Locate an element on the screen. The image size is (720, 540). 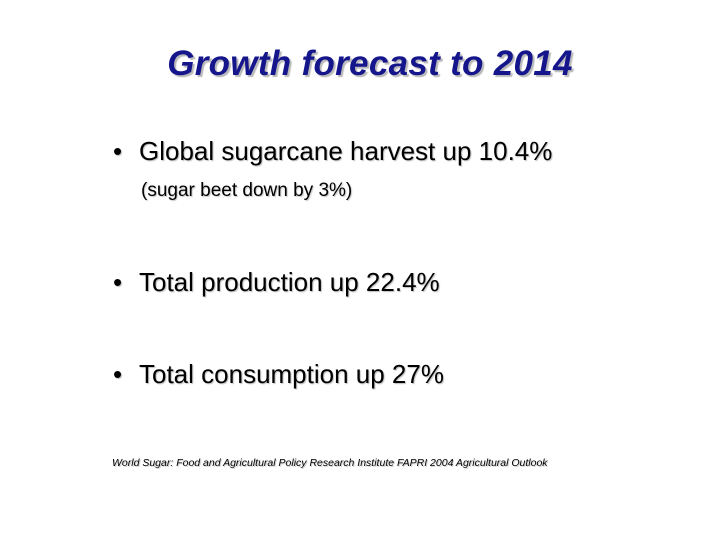
bullet-item: • Total consumption up 27% is located at coordinates (278, 374).